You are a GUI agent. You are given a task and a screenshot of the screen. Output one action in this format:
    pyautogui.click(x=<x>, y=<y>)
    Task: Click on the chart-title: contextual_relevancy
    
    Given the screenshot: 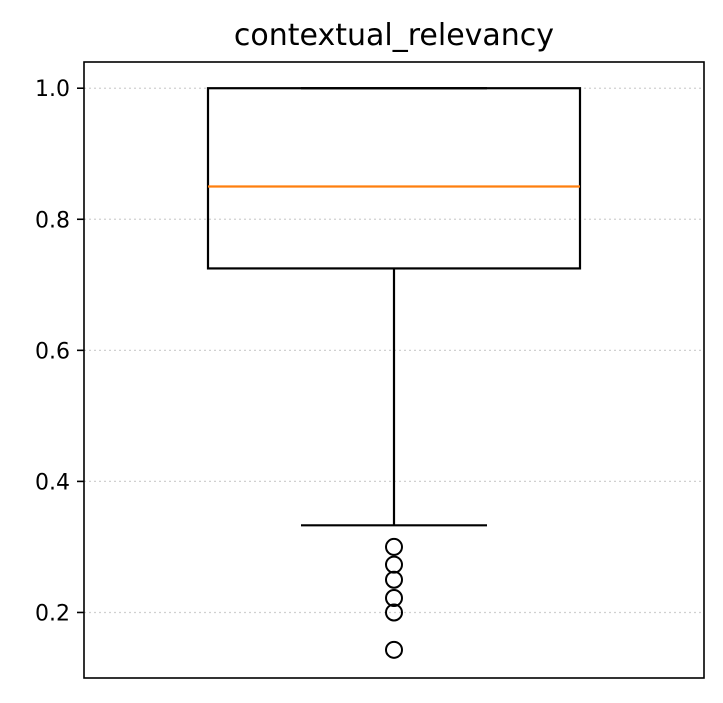 What is the action you would take?
    pyautogui.click(x=394, y=35)
    